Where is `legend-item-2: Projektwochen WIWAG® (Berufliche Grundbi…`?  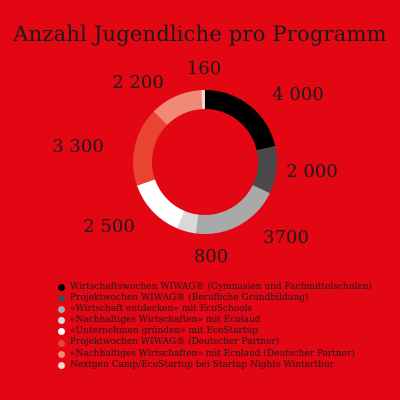 legend-item-2: Projektwochen WIWAG® (Berufliche Grundbi… is located at coordinates (226, 298).